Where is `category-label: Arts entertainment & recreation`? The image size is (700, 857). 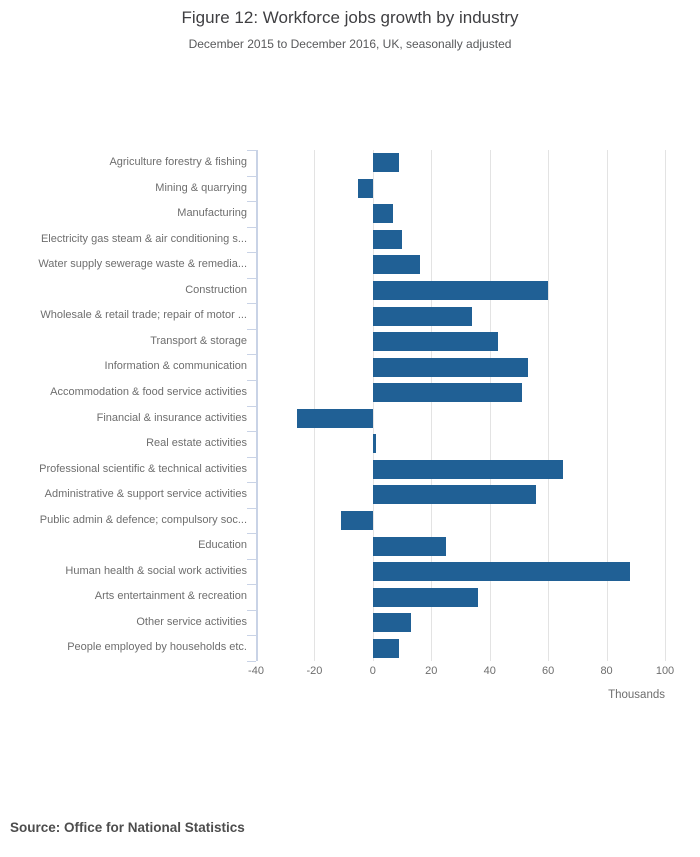
category-label: Arts entertainment & recreation is located at coordinates (170, 596).